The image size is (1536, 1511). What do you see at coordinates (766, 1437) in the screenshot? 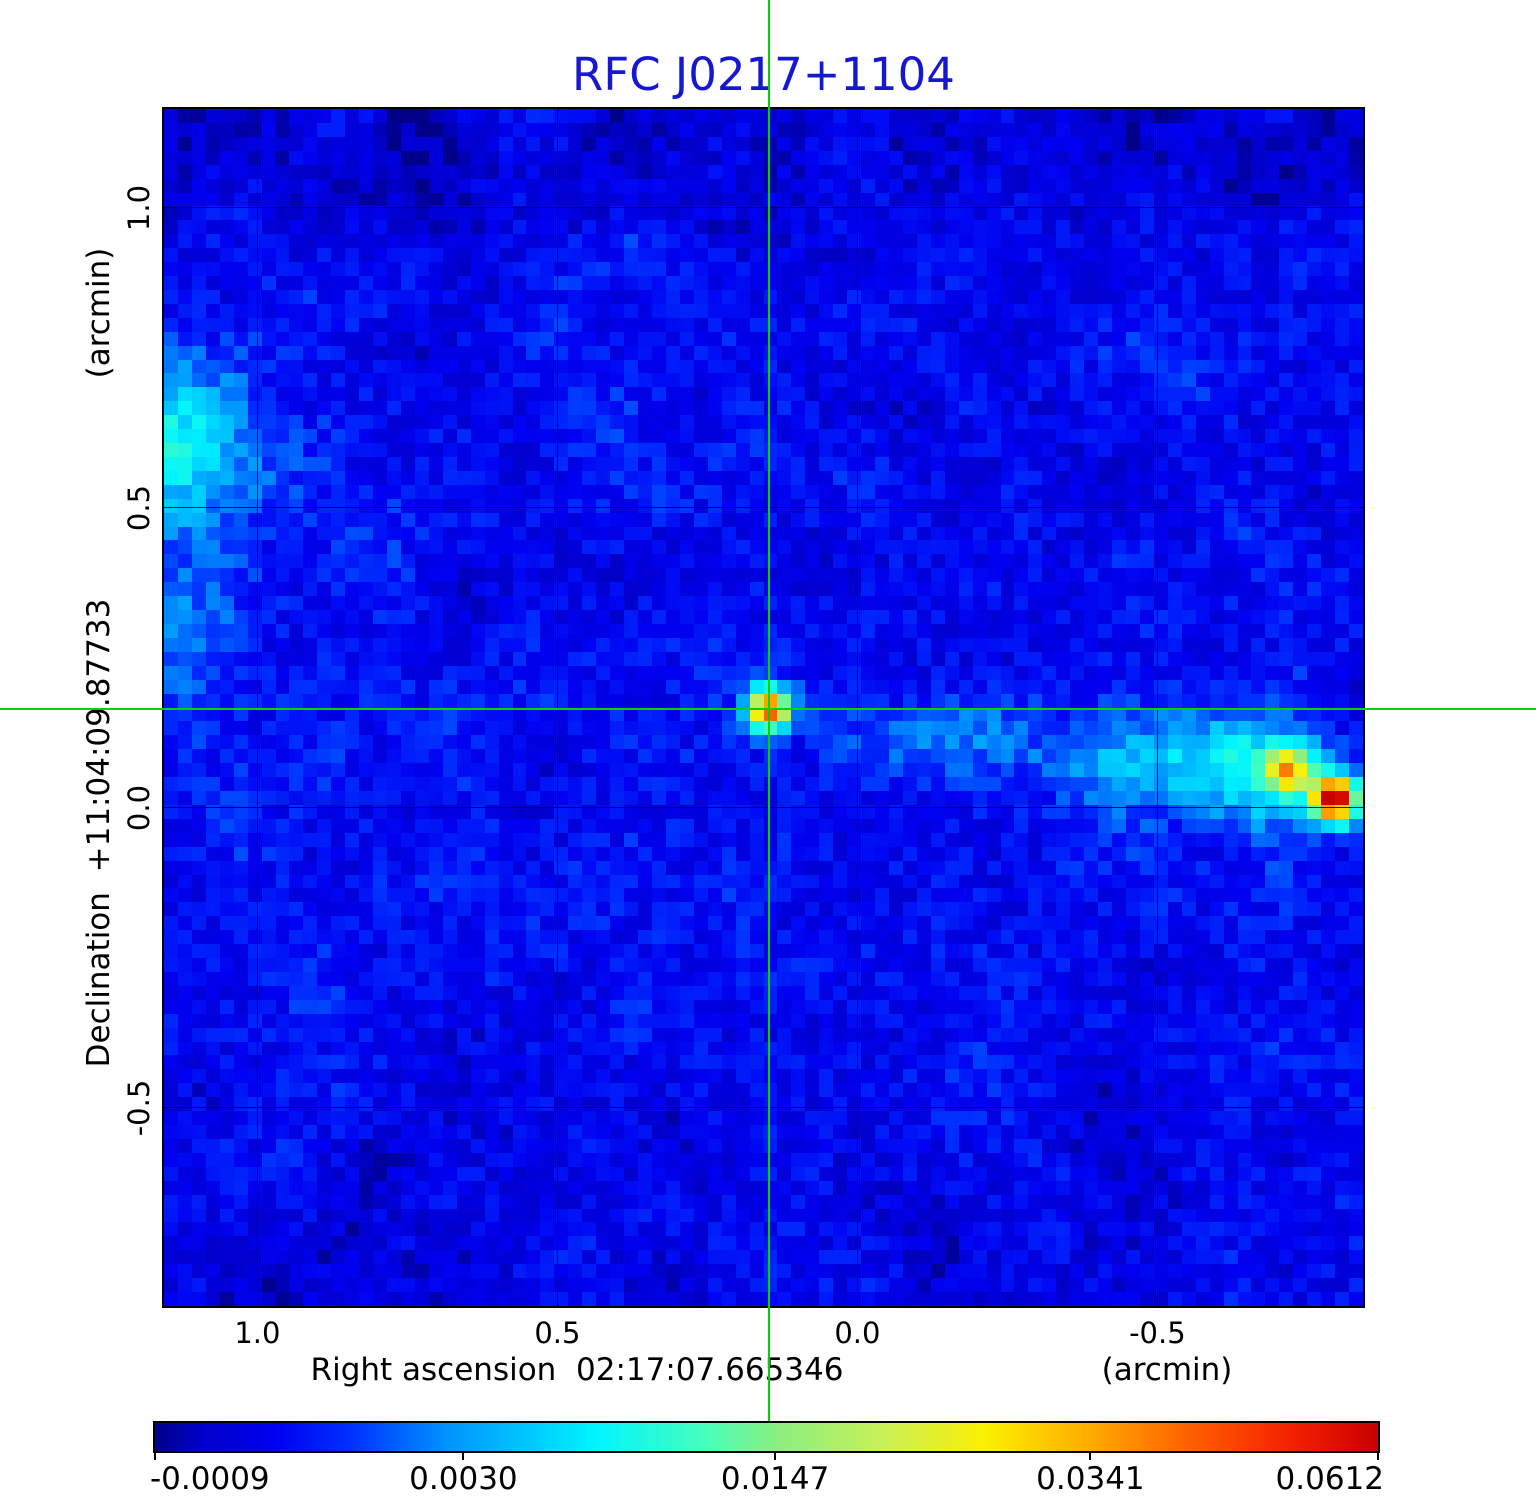
I see `colorbar` at bounding box center [766, 1437].